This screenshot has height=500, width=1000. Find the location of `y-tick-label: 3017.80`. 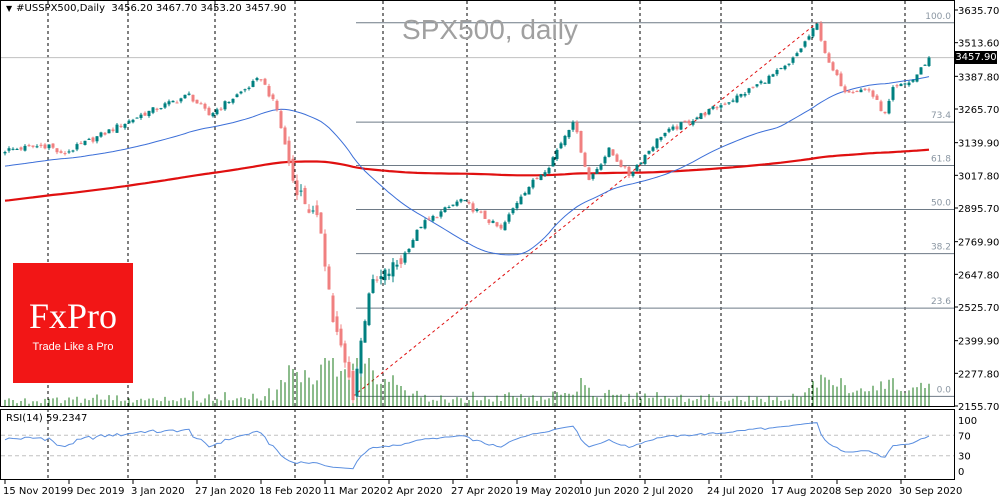

y-tick-label: 3017.80 is located at coordinates (978, 176).